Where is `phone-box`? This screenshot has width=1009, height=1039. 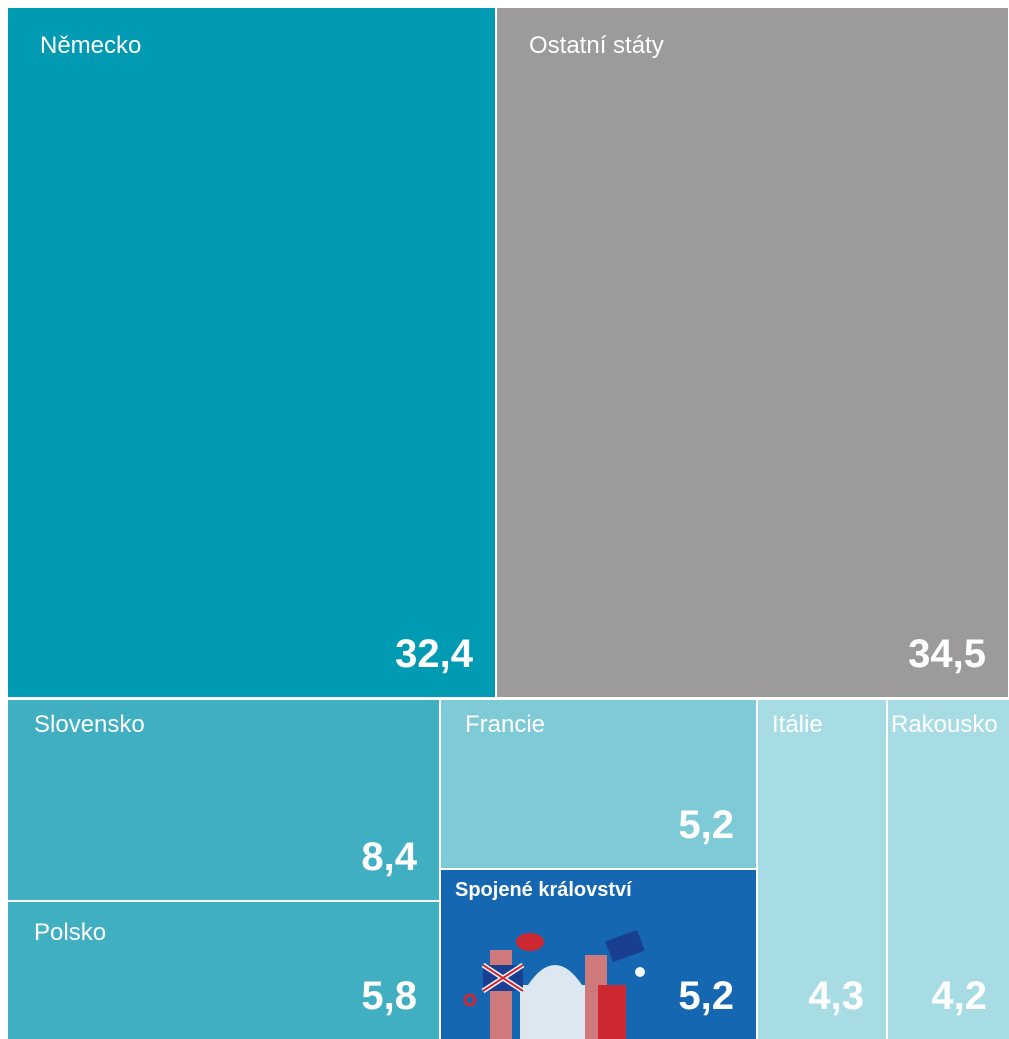
phone-box is located at coordinates (612, 1012).